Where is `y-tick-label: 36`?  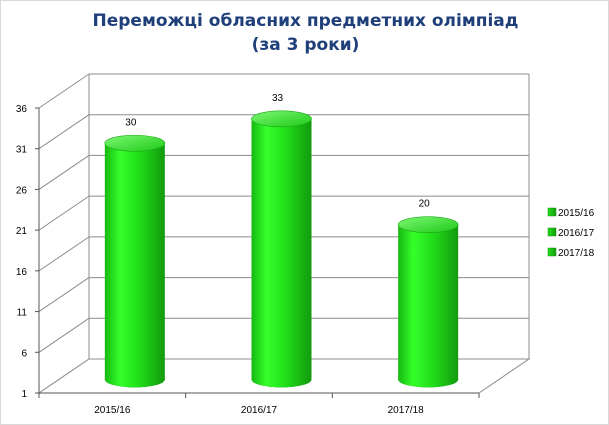 y-tick-label: 36 is located at coordinates (22, 109).